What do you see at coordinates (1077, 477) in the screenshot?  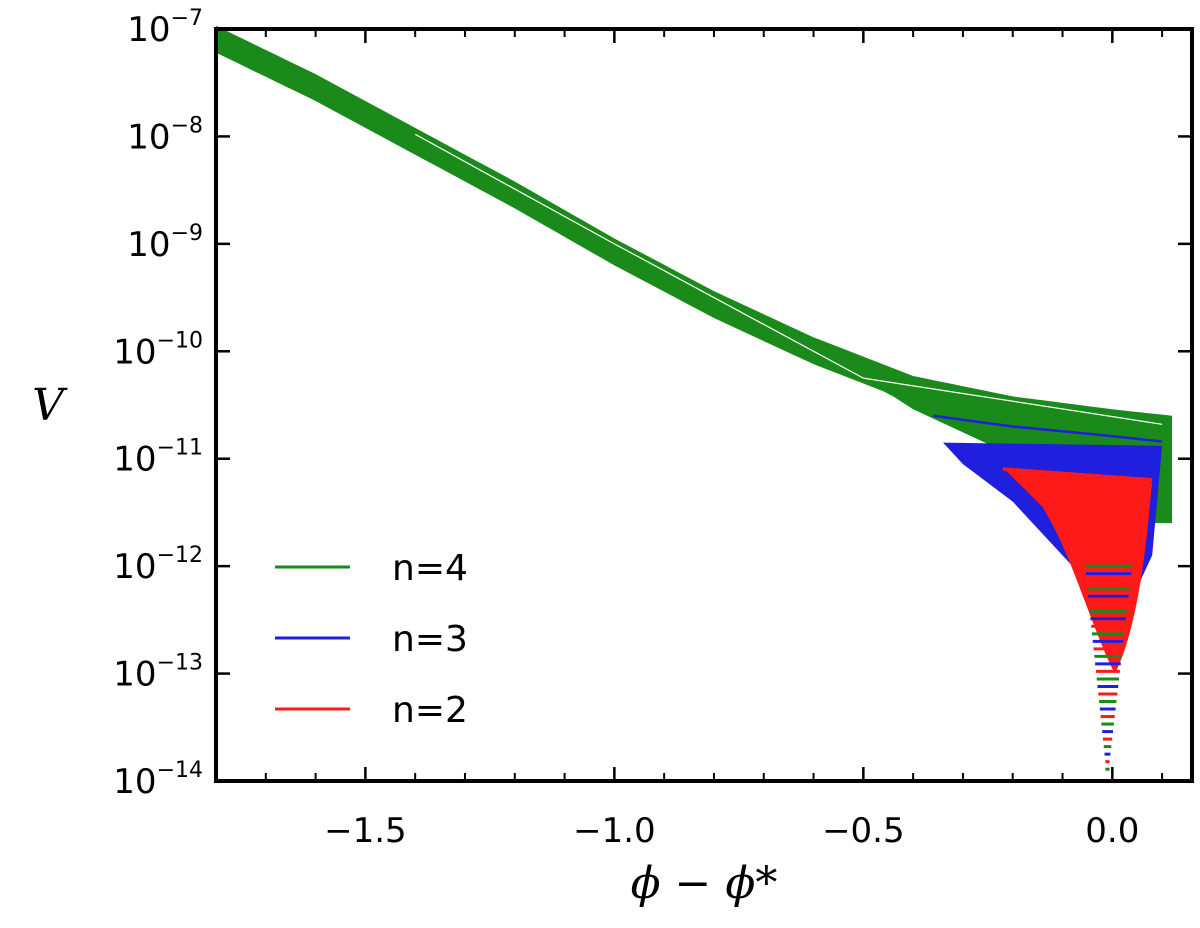 I see `series-line-n2` at bounding box center [1077, 477].